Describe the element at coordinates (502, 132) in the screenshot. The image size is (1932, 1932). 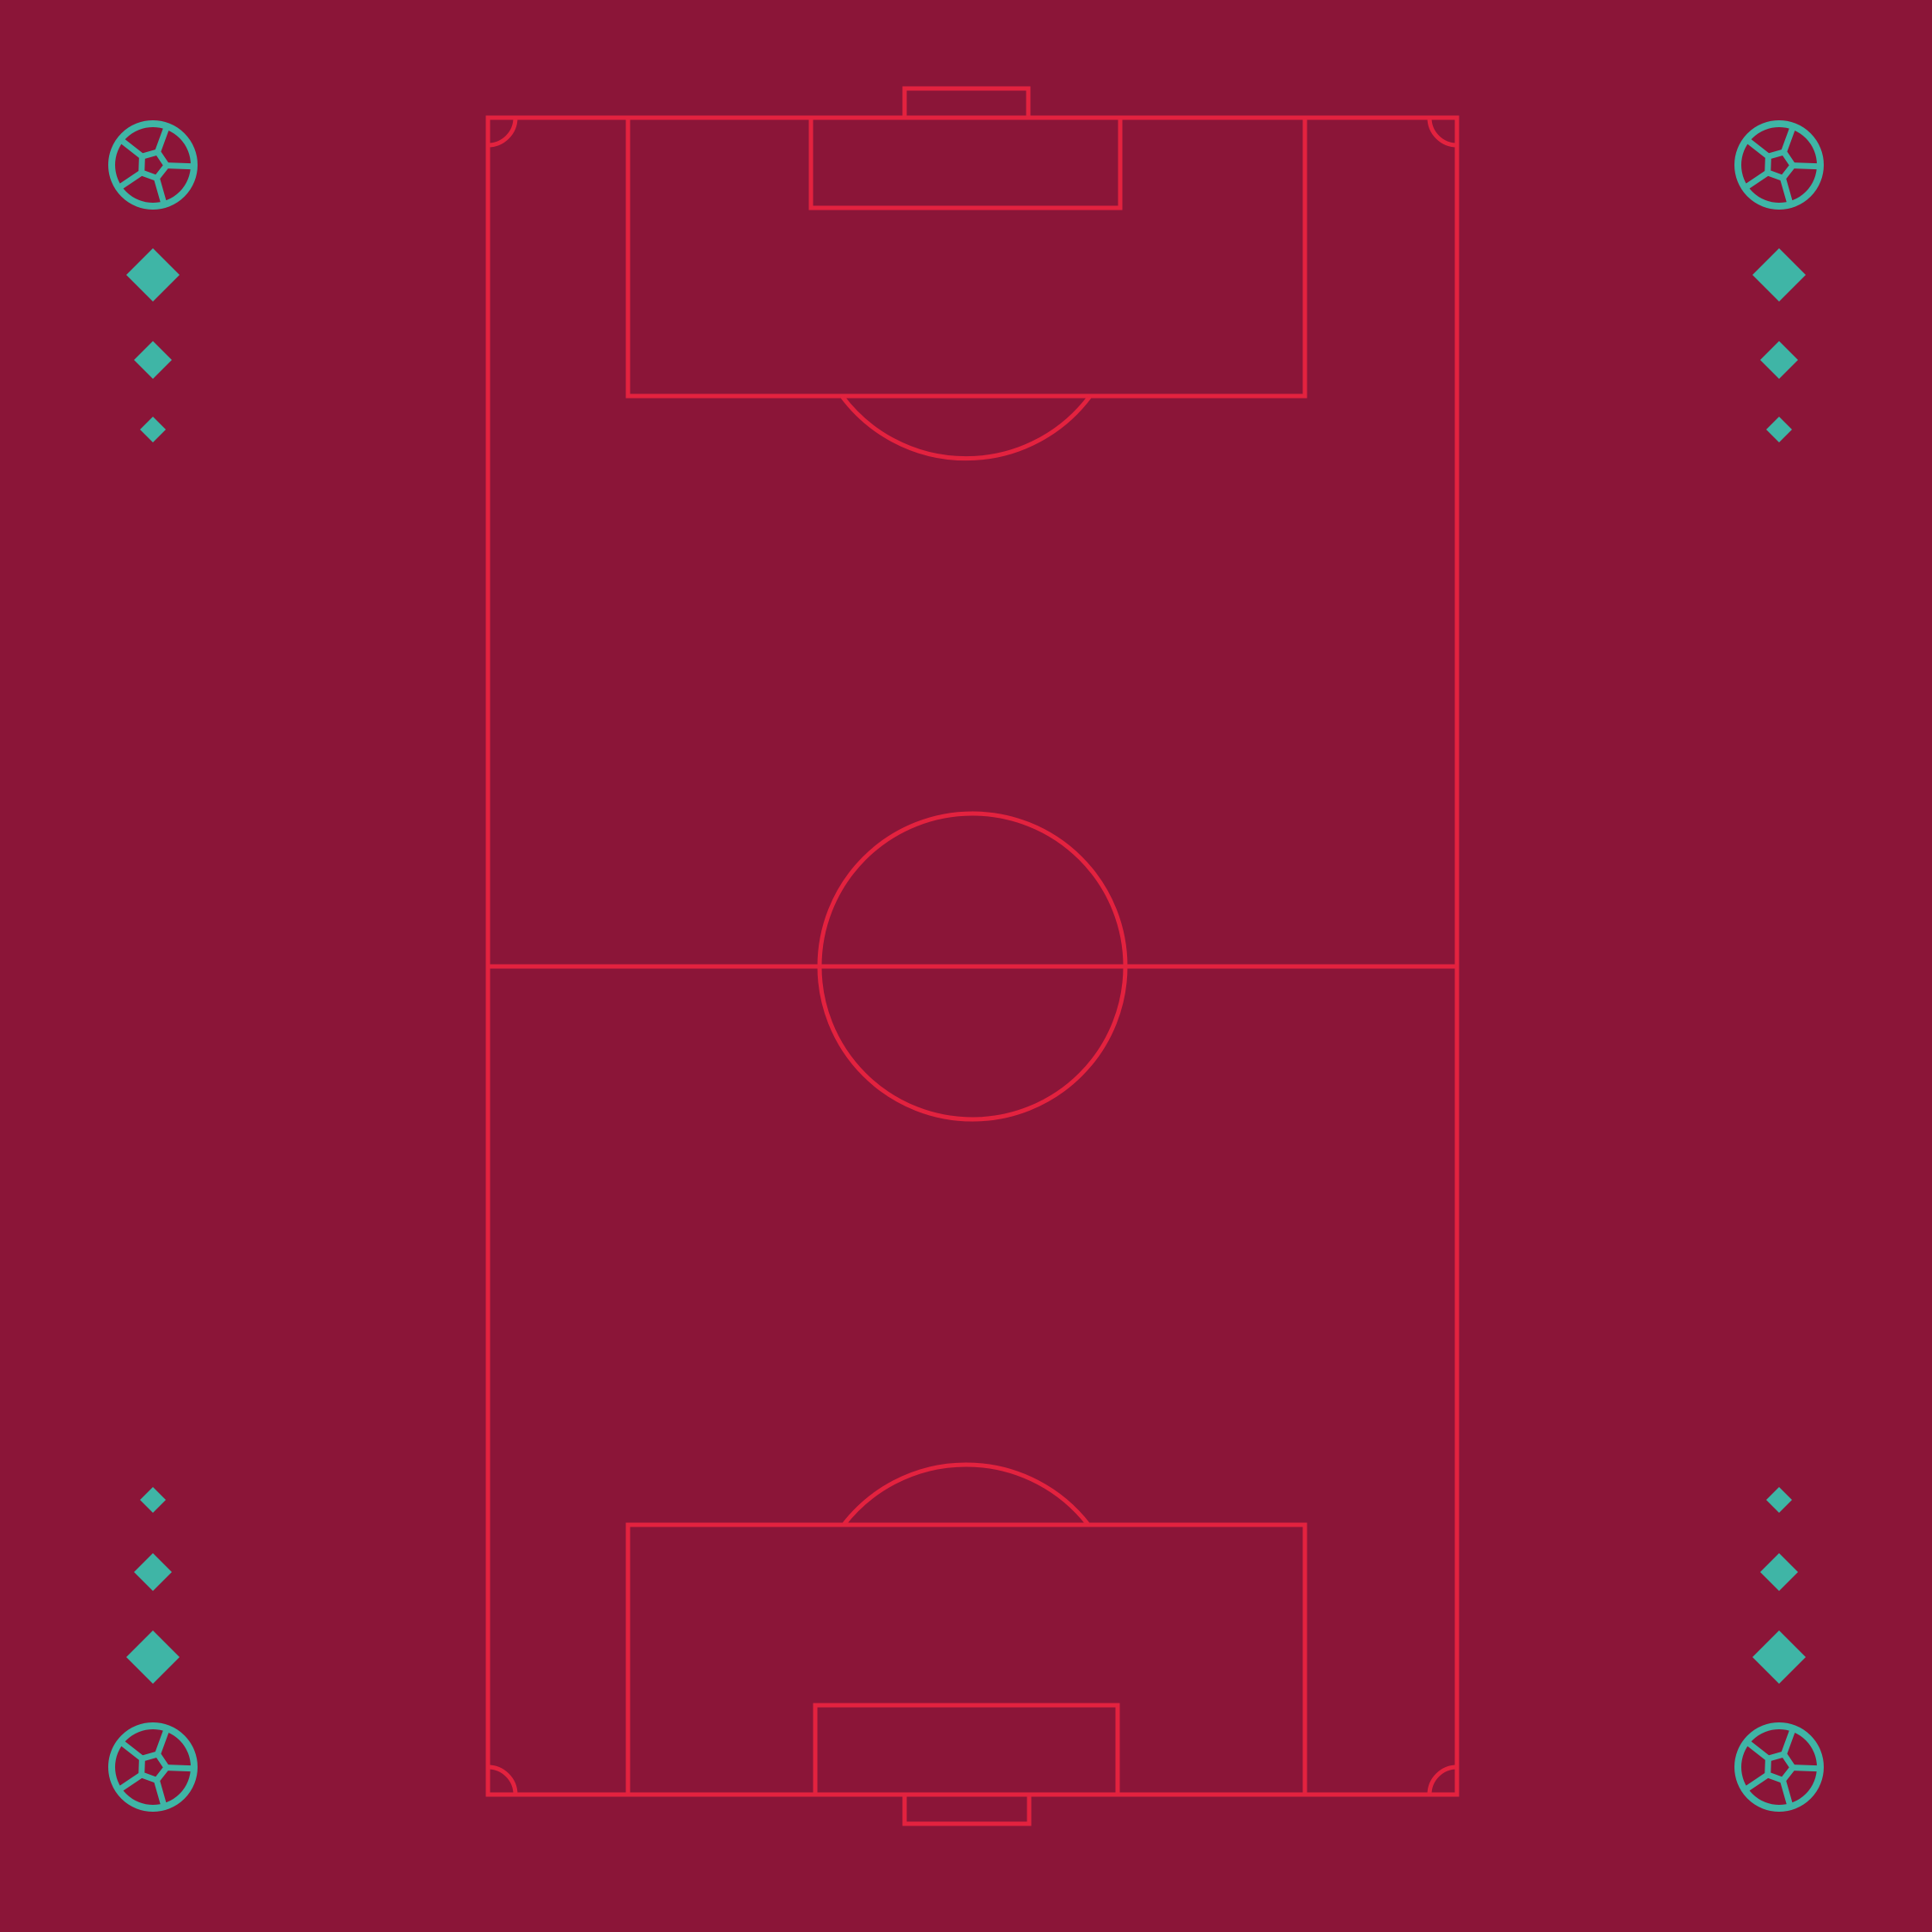
I see `corner-arc-top-left` at that location.